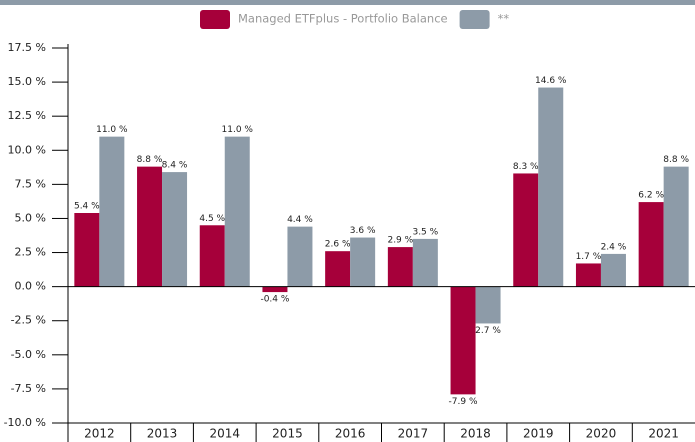  I want to click on value-label: 3.6 %, so click(363, 231).